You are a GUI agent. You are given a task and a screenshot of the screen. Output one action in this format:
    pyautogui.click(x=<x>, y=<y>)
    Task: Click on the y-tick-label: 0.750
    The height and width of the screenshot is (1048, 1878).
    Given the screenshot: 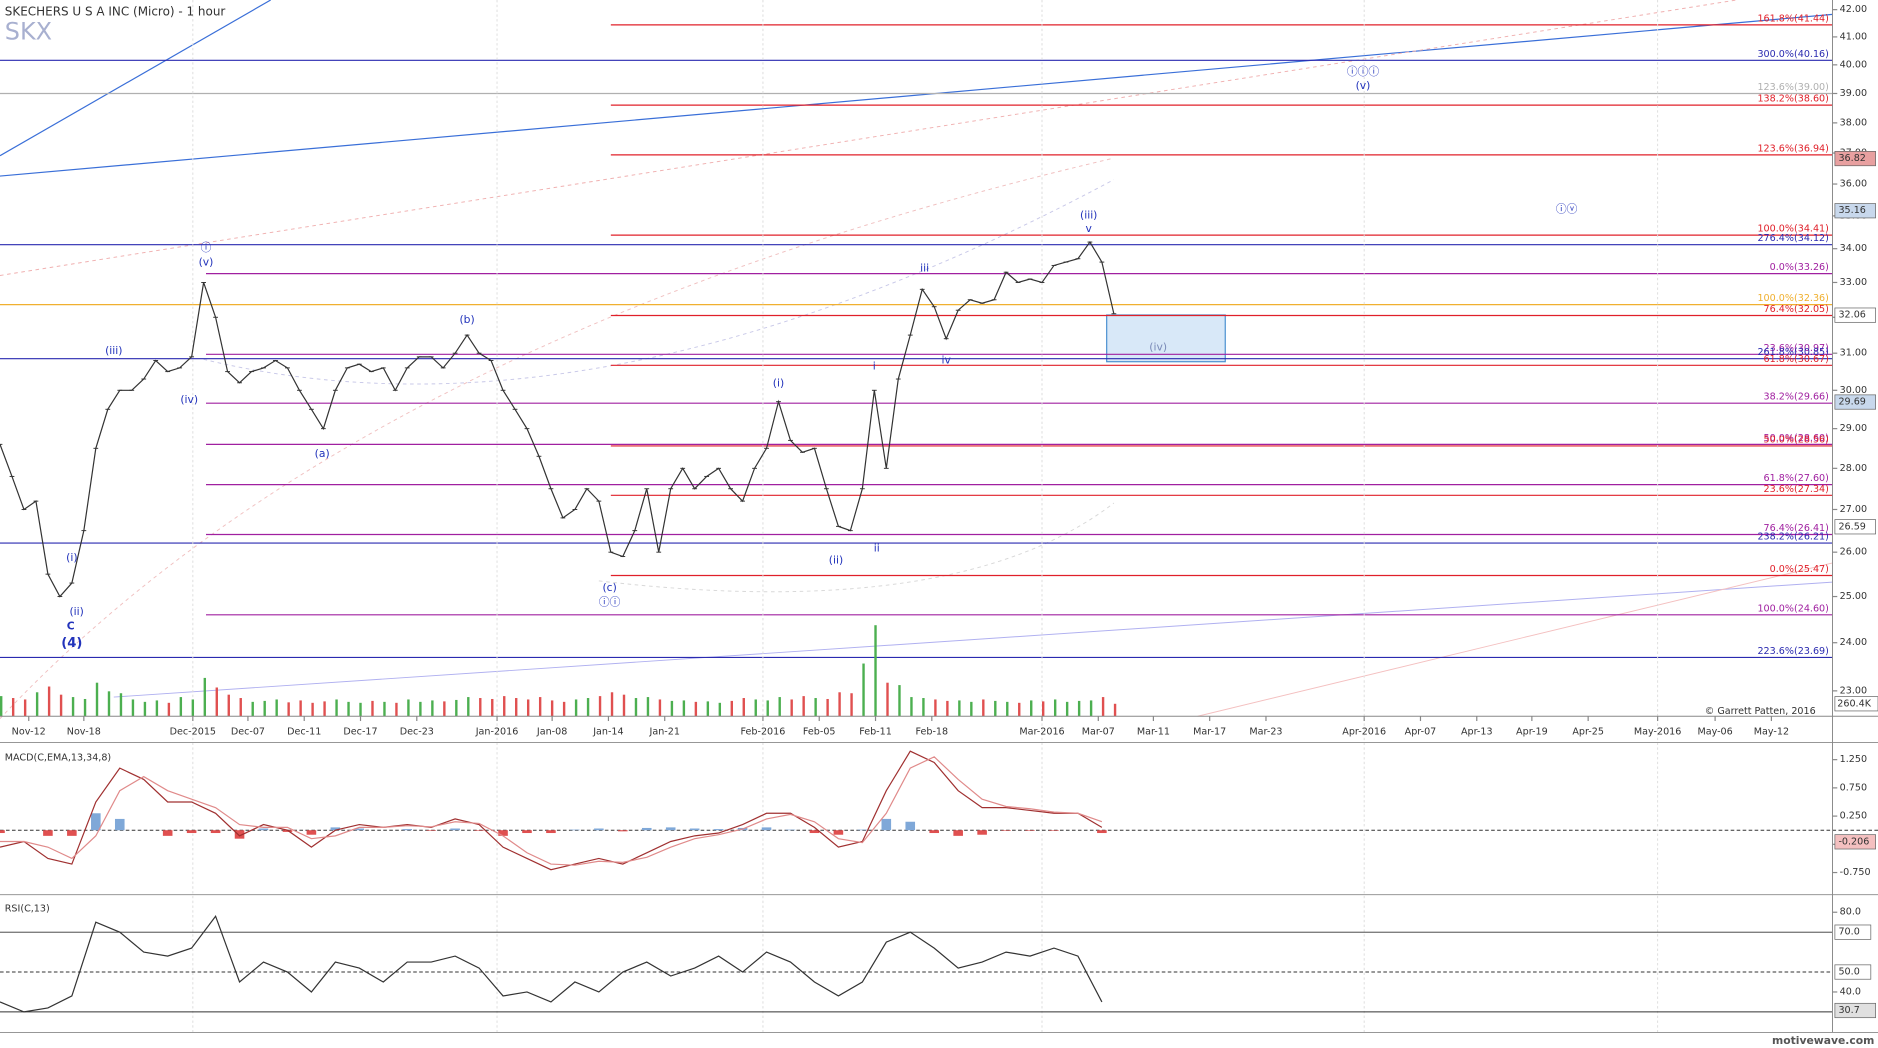 What is the action you would take?
    pyautogui.click(x=1853, y=787)
    